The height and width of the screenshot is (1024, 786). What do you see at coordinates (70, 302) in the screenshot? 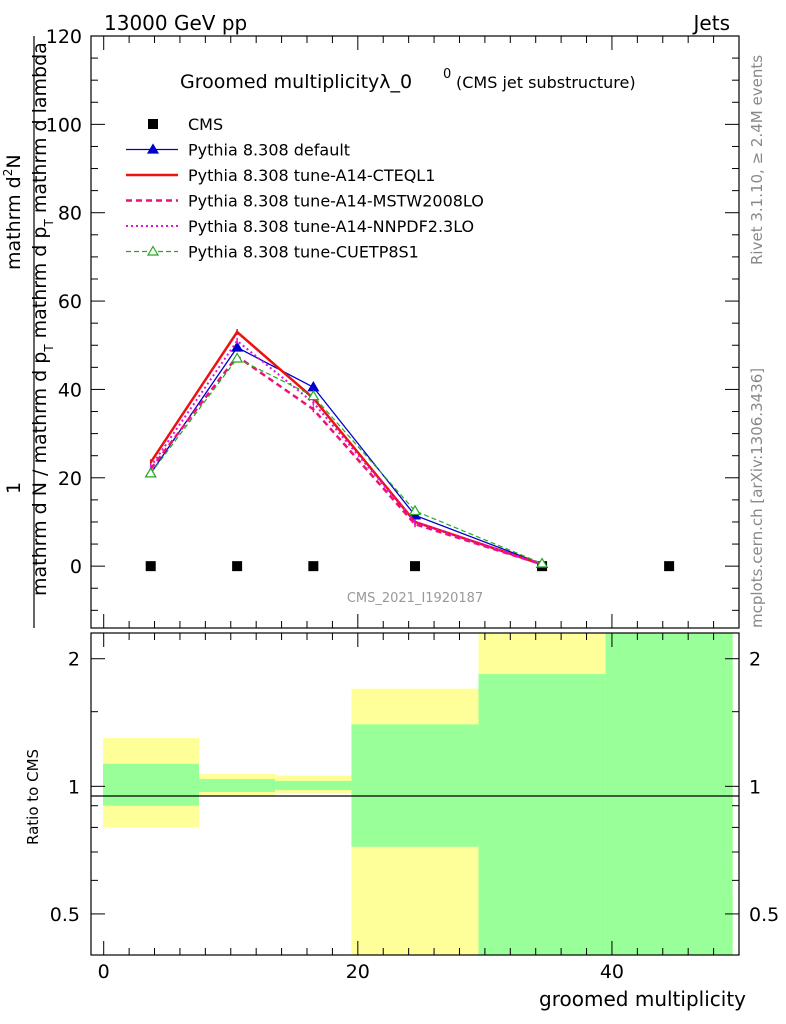
I see `ytick-label: 60` at bounding box center [70, 302].